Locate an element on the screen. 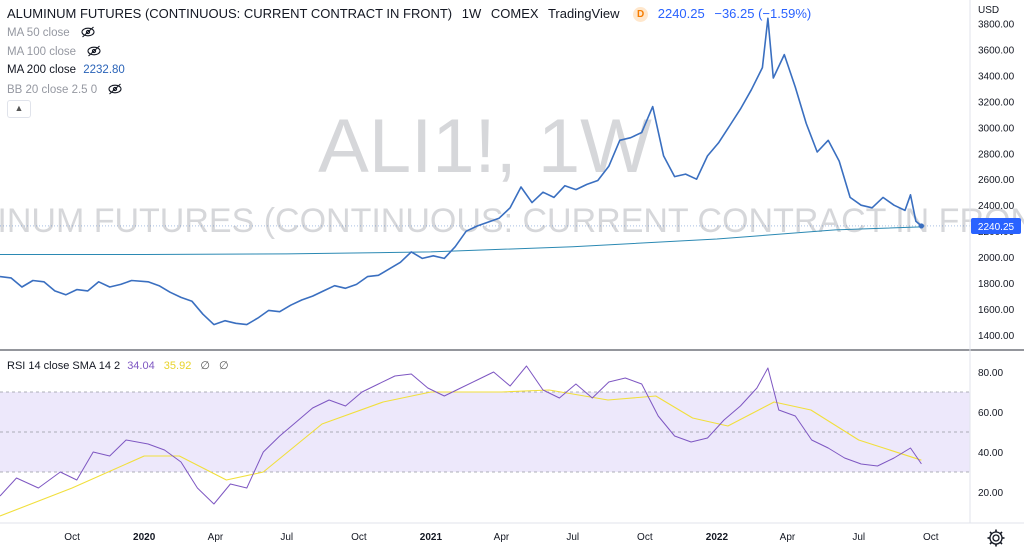 Image resolution: width=1024 pixels, height=551 pixels. time-tick-label: 2020 is located at coordinates (144, 537).